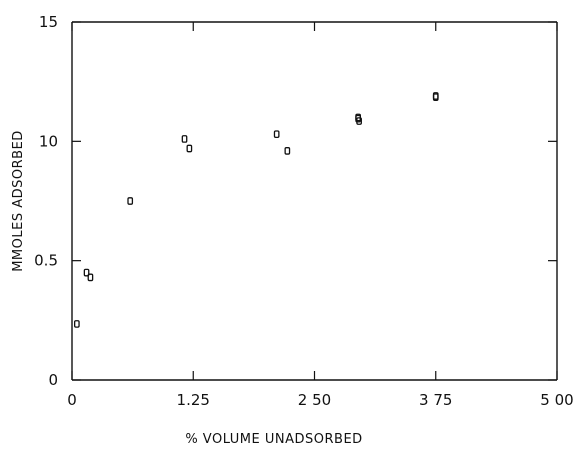 The image size is (582, 452). Describe the element at coordinates (48, 141) in the screenshot. I see `y-tick-label: 10` at that location.